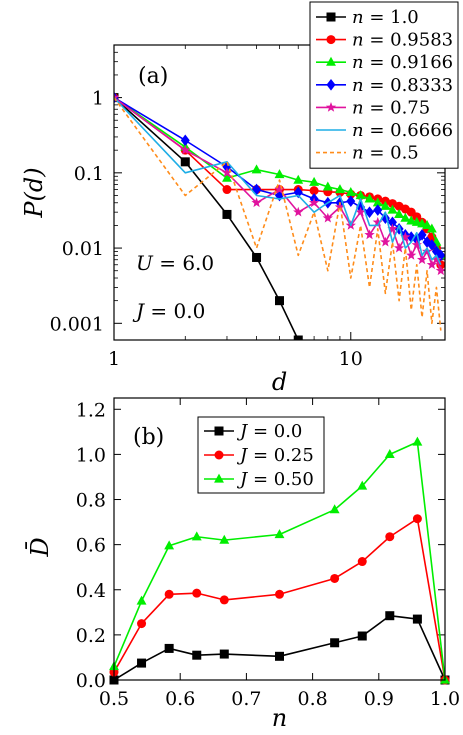 The image size is (463, 735). Describe the element at coordinates (91, 636) in the screenshot. I see `y-tick-label: 0.2` at that location.